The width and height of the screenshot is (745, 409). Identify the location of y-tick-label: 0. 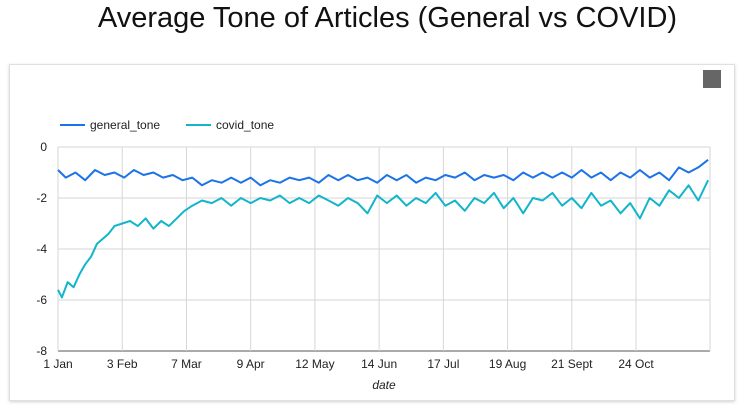
(43, 147).